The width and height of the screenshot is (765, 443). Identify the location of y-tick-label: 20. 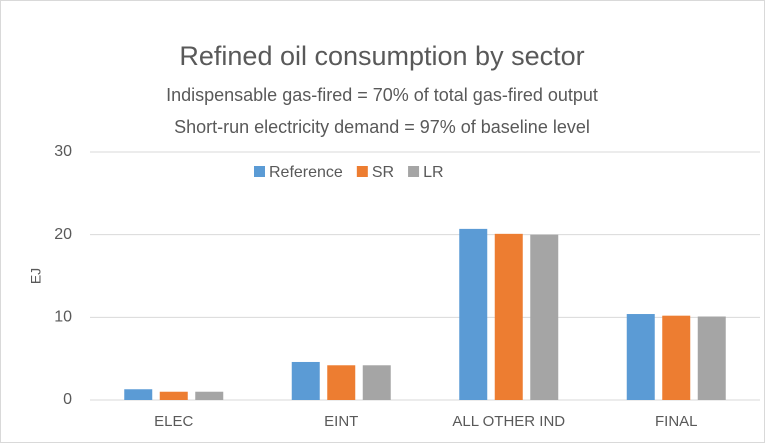
(63, 234).